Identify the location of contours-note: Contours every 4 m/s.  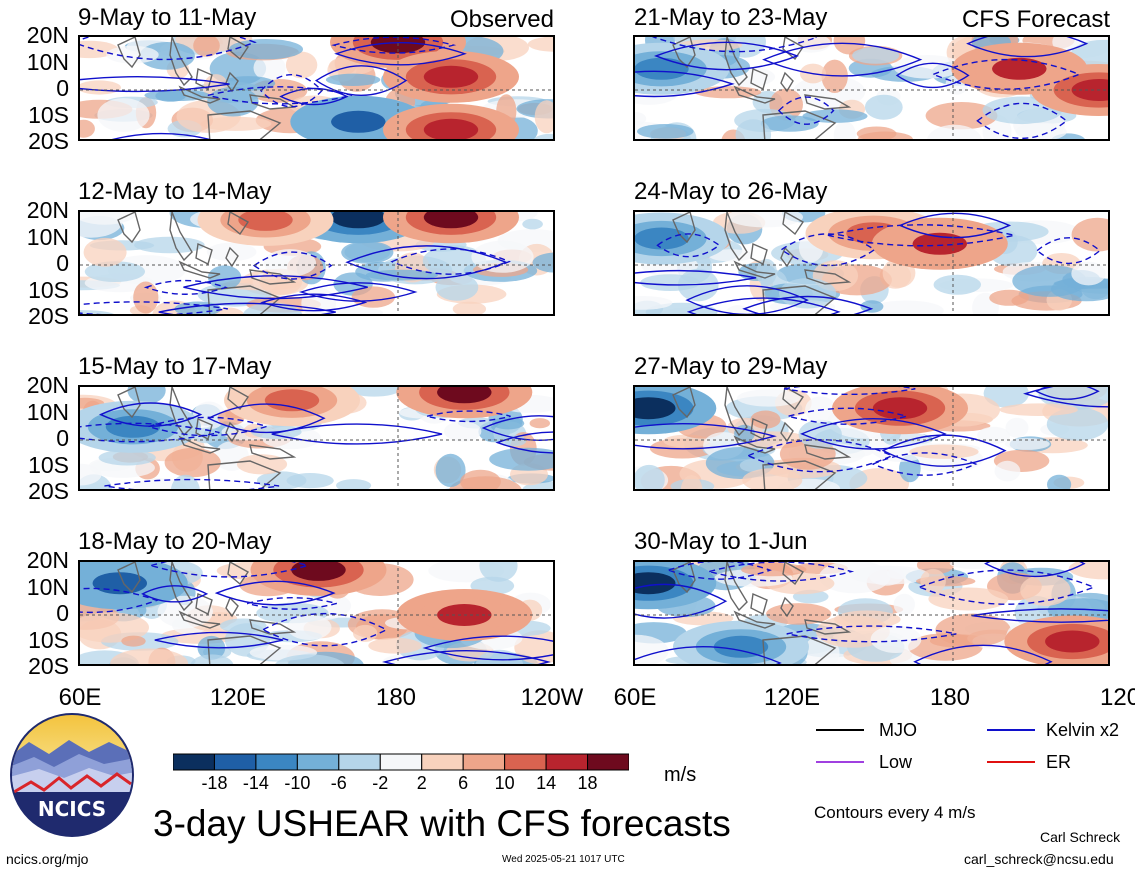
(895, 812).